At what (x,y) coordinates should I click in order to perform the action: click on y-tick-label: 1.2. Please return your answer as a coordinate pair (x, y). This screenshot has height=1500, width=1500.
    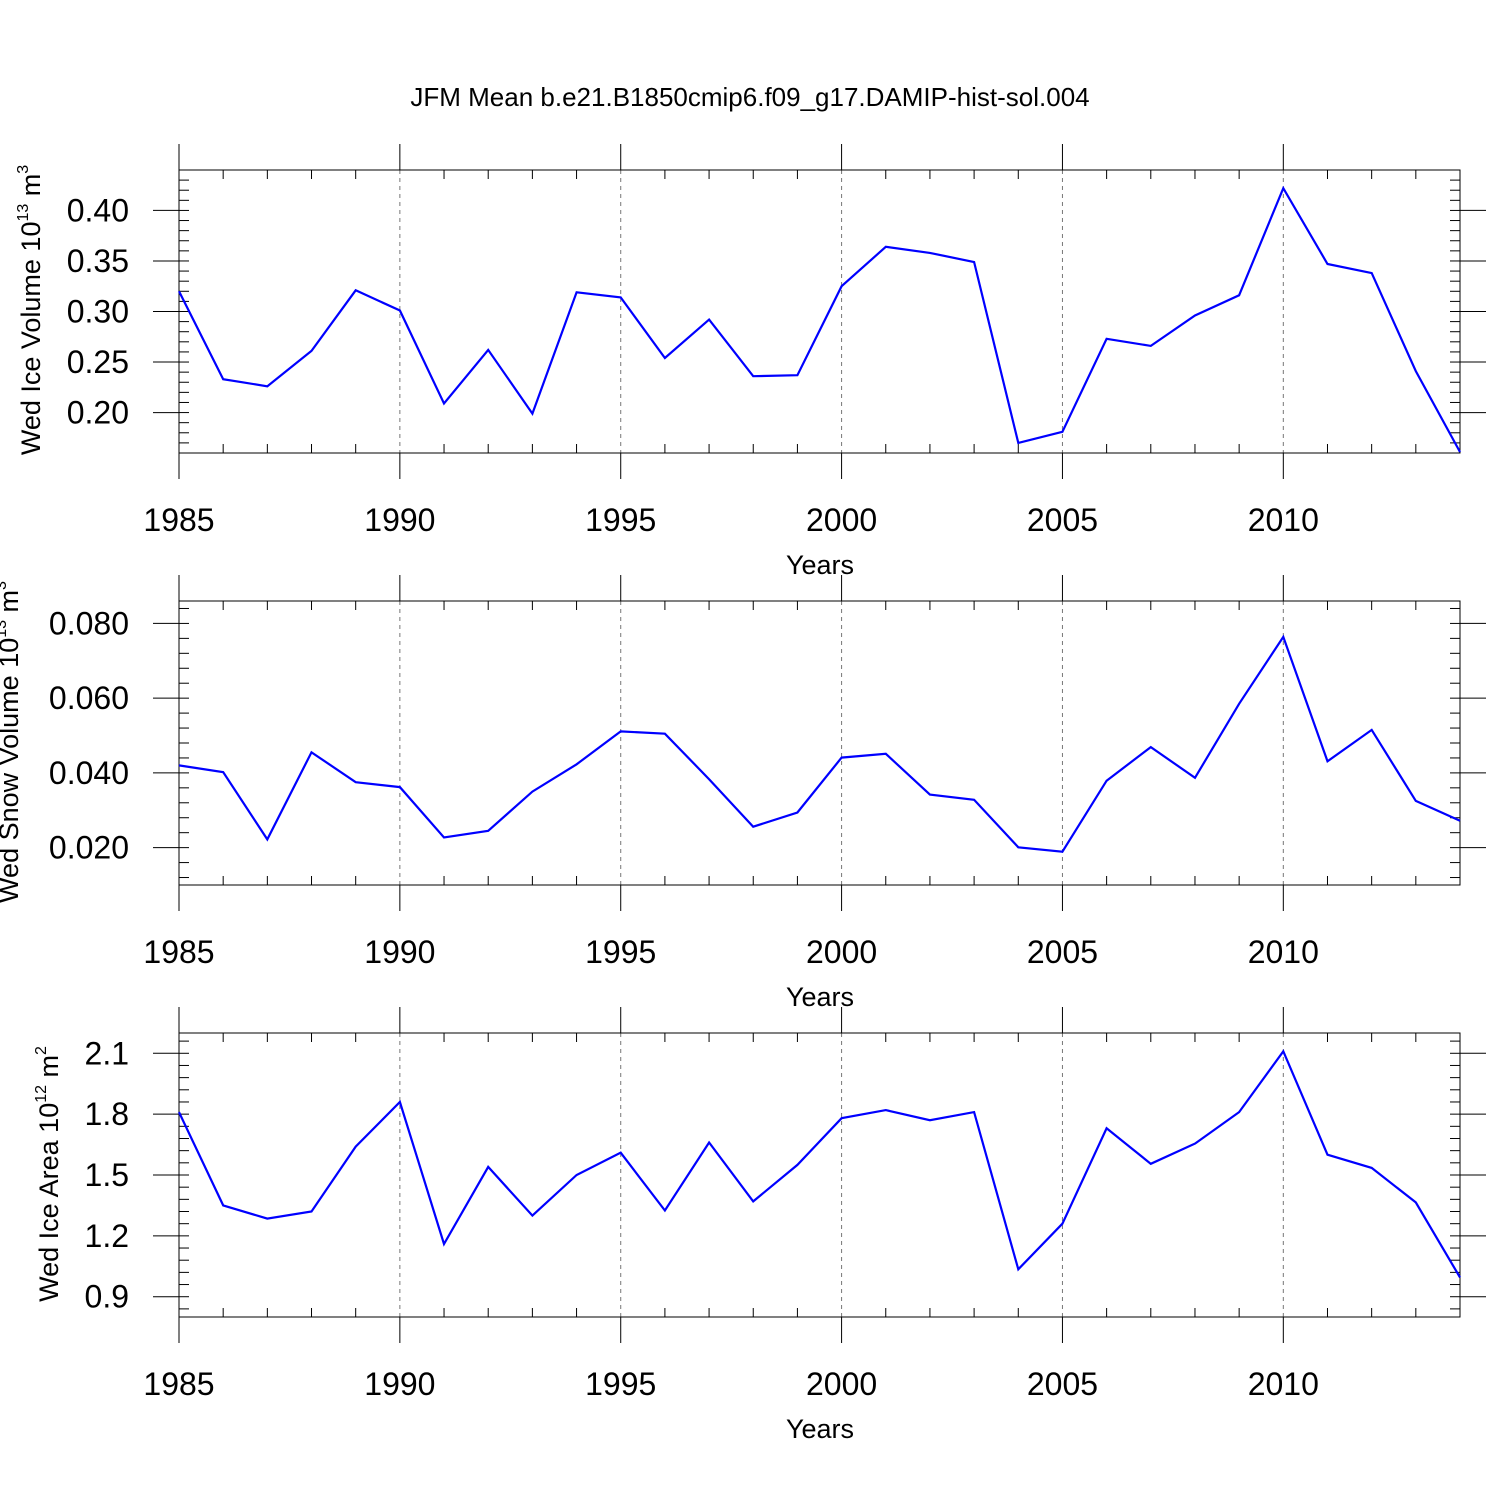
    Looking at the image, I should click on (107, 1236).